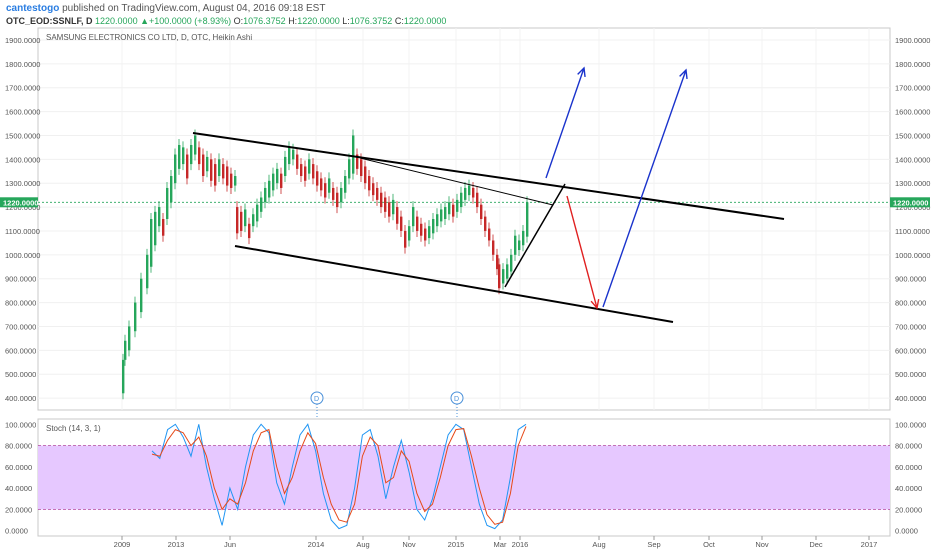 This screenshot has width=932, height=550. What do you see at coordinates (454, 284) in the screenshot?
I see `lower-channel-line` at bounding box center [454, 284].